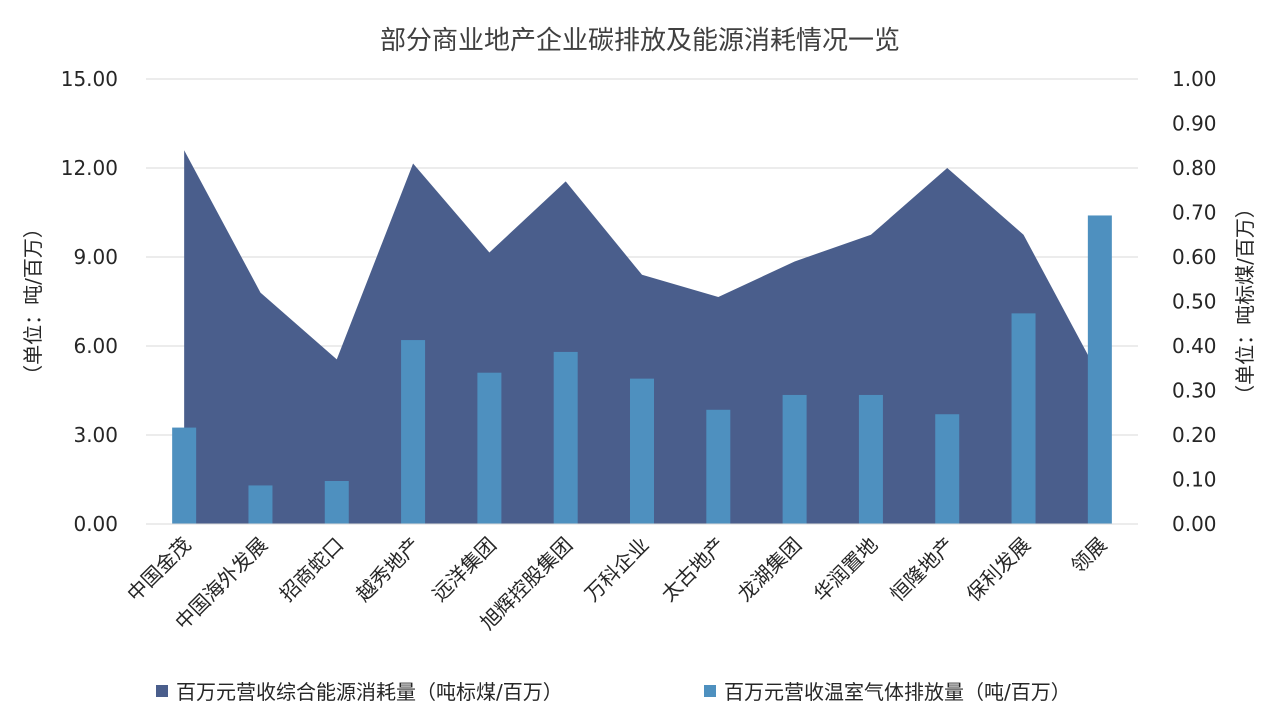 The image size is (1280, 720). Describe the element at coordinates (89, 168) in the screenshot. I see `y-left-tick-label: 12.00` at that location.